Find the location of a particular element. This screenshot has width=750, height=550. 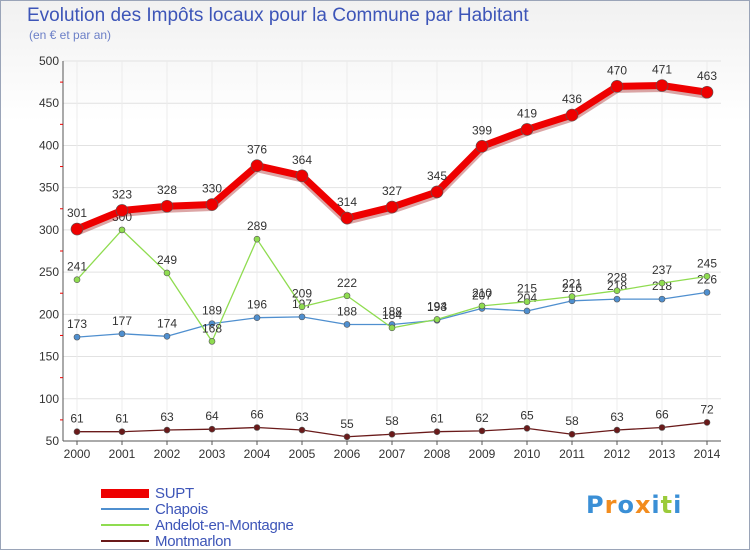

y-tick-label: 100 is located at coordinates (49, 399).